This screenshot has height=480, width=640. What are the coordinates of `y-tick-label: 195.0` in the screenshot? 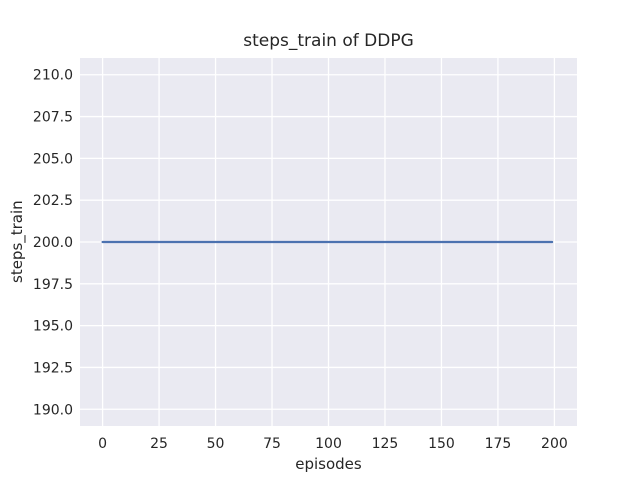 It's located at (53, 327).